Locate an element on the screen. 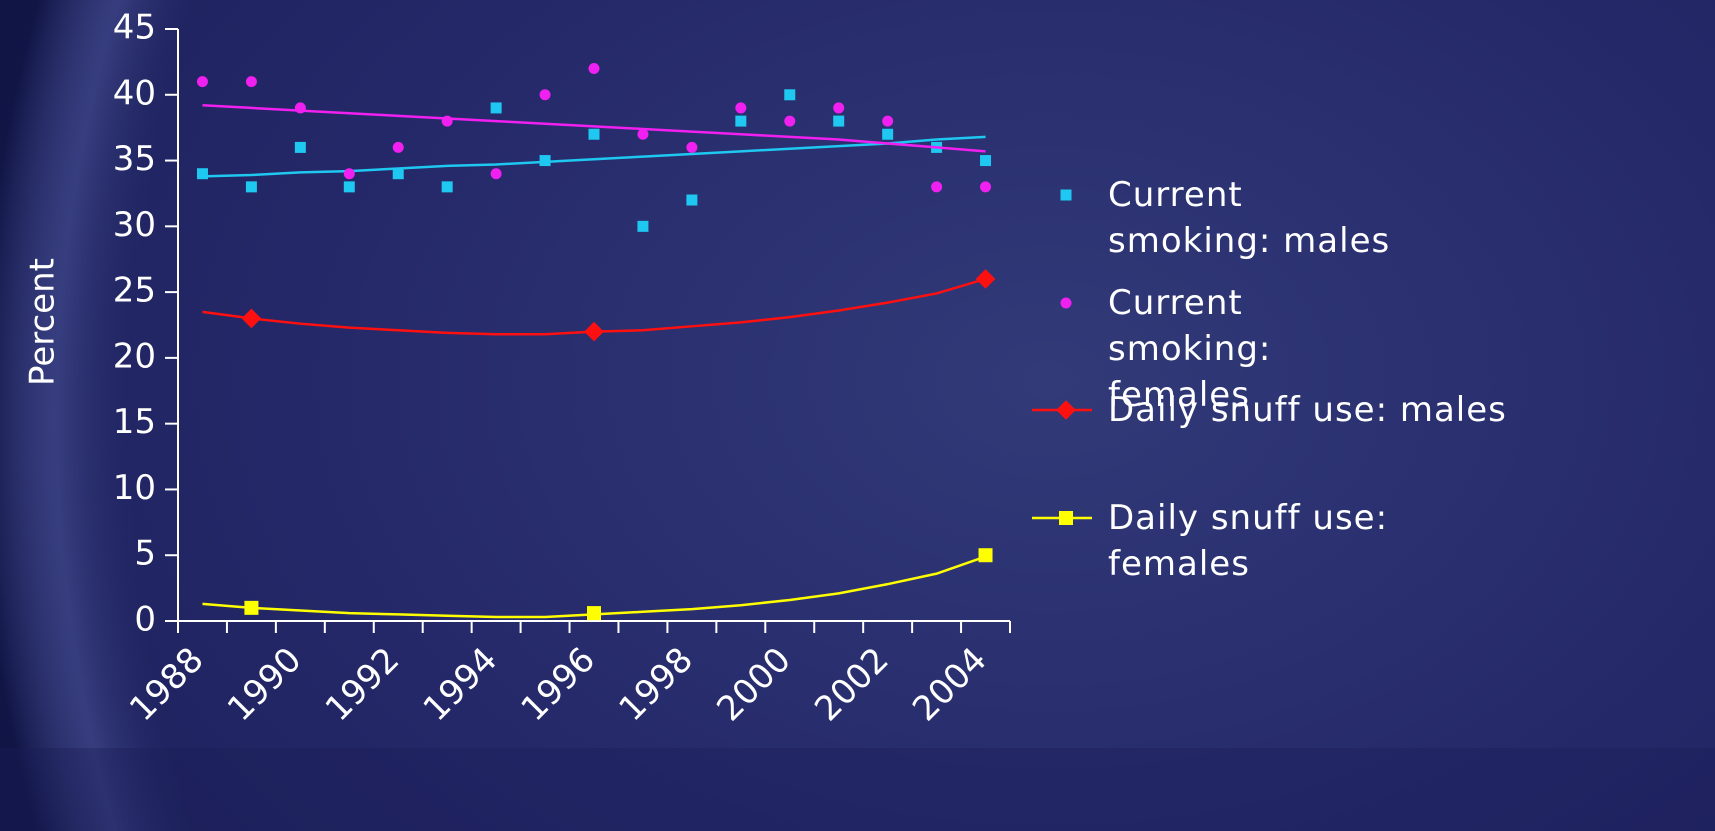  legend-item: Daily snuff use: males is located at coordinates (1268, 410).